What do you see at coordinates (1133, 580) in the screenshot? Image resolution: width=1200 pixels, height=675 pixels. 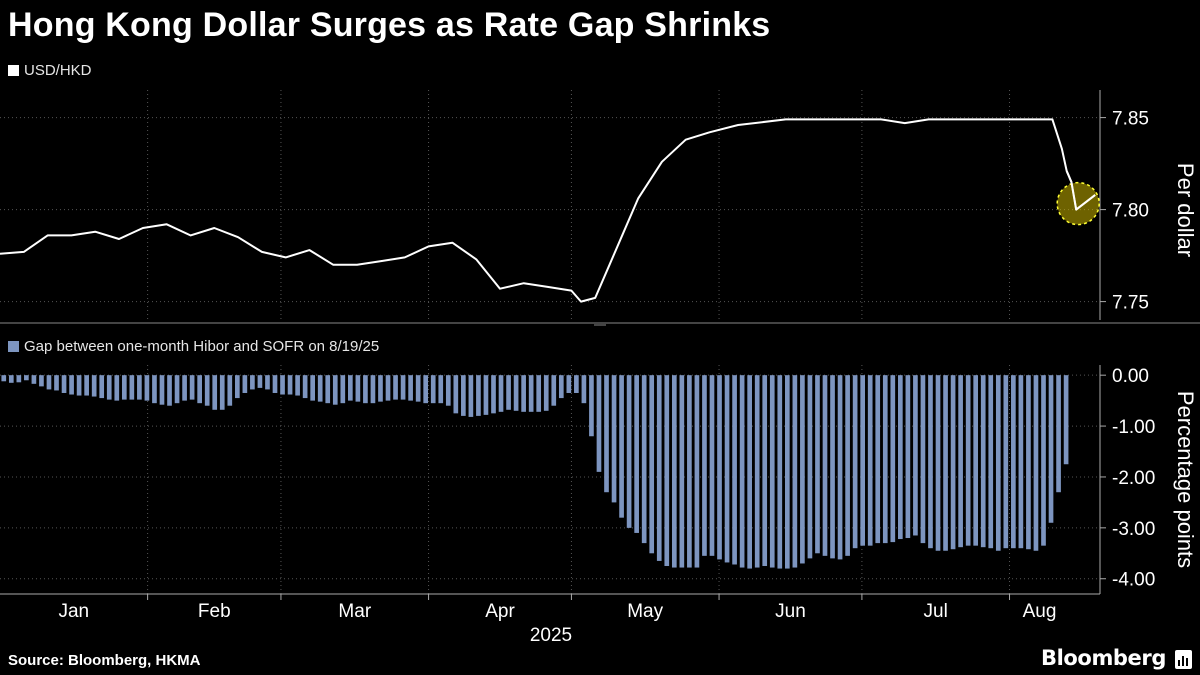 I see `y-tick-label-bottom: -4.00` at bounding box center [1133, 580].